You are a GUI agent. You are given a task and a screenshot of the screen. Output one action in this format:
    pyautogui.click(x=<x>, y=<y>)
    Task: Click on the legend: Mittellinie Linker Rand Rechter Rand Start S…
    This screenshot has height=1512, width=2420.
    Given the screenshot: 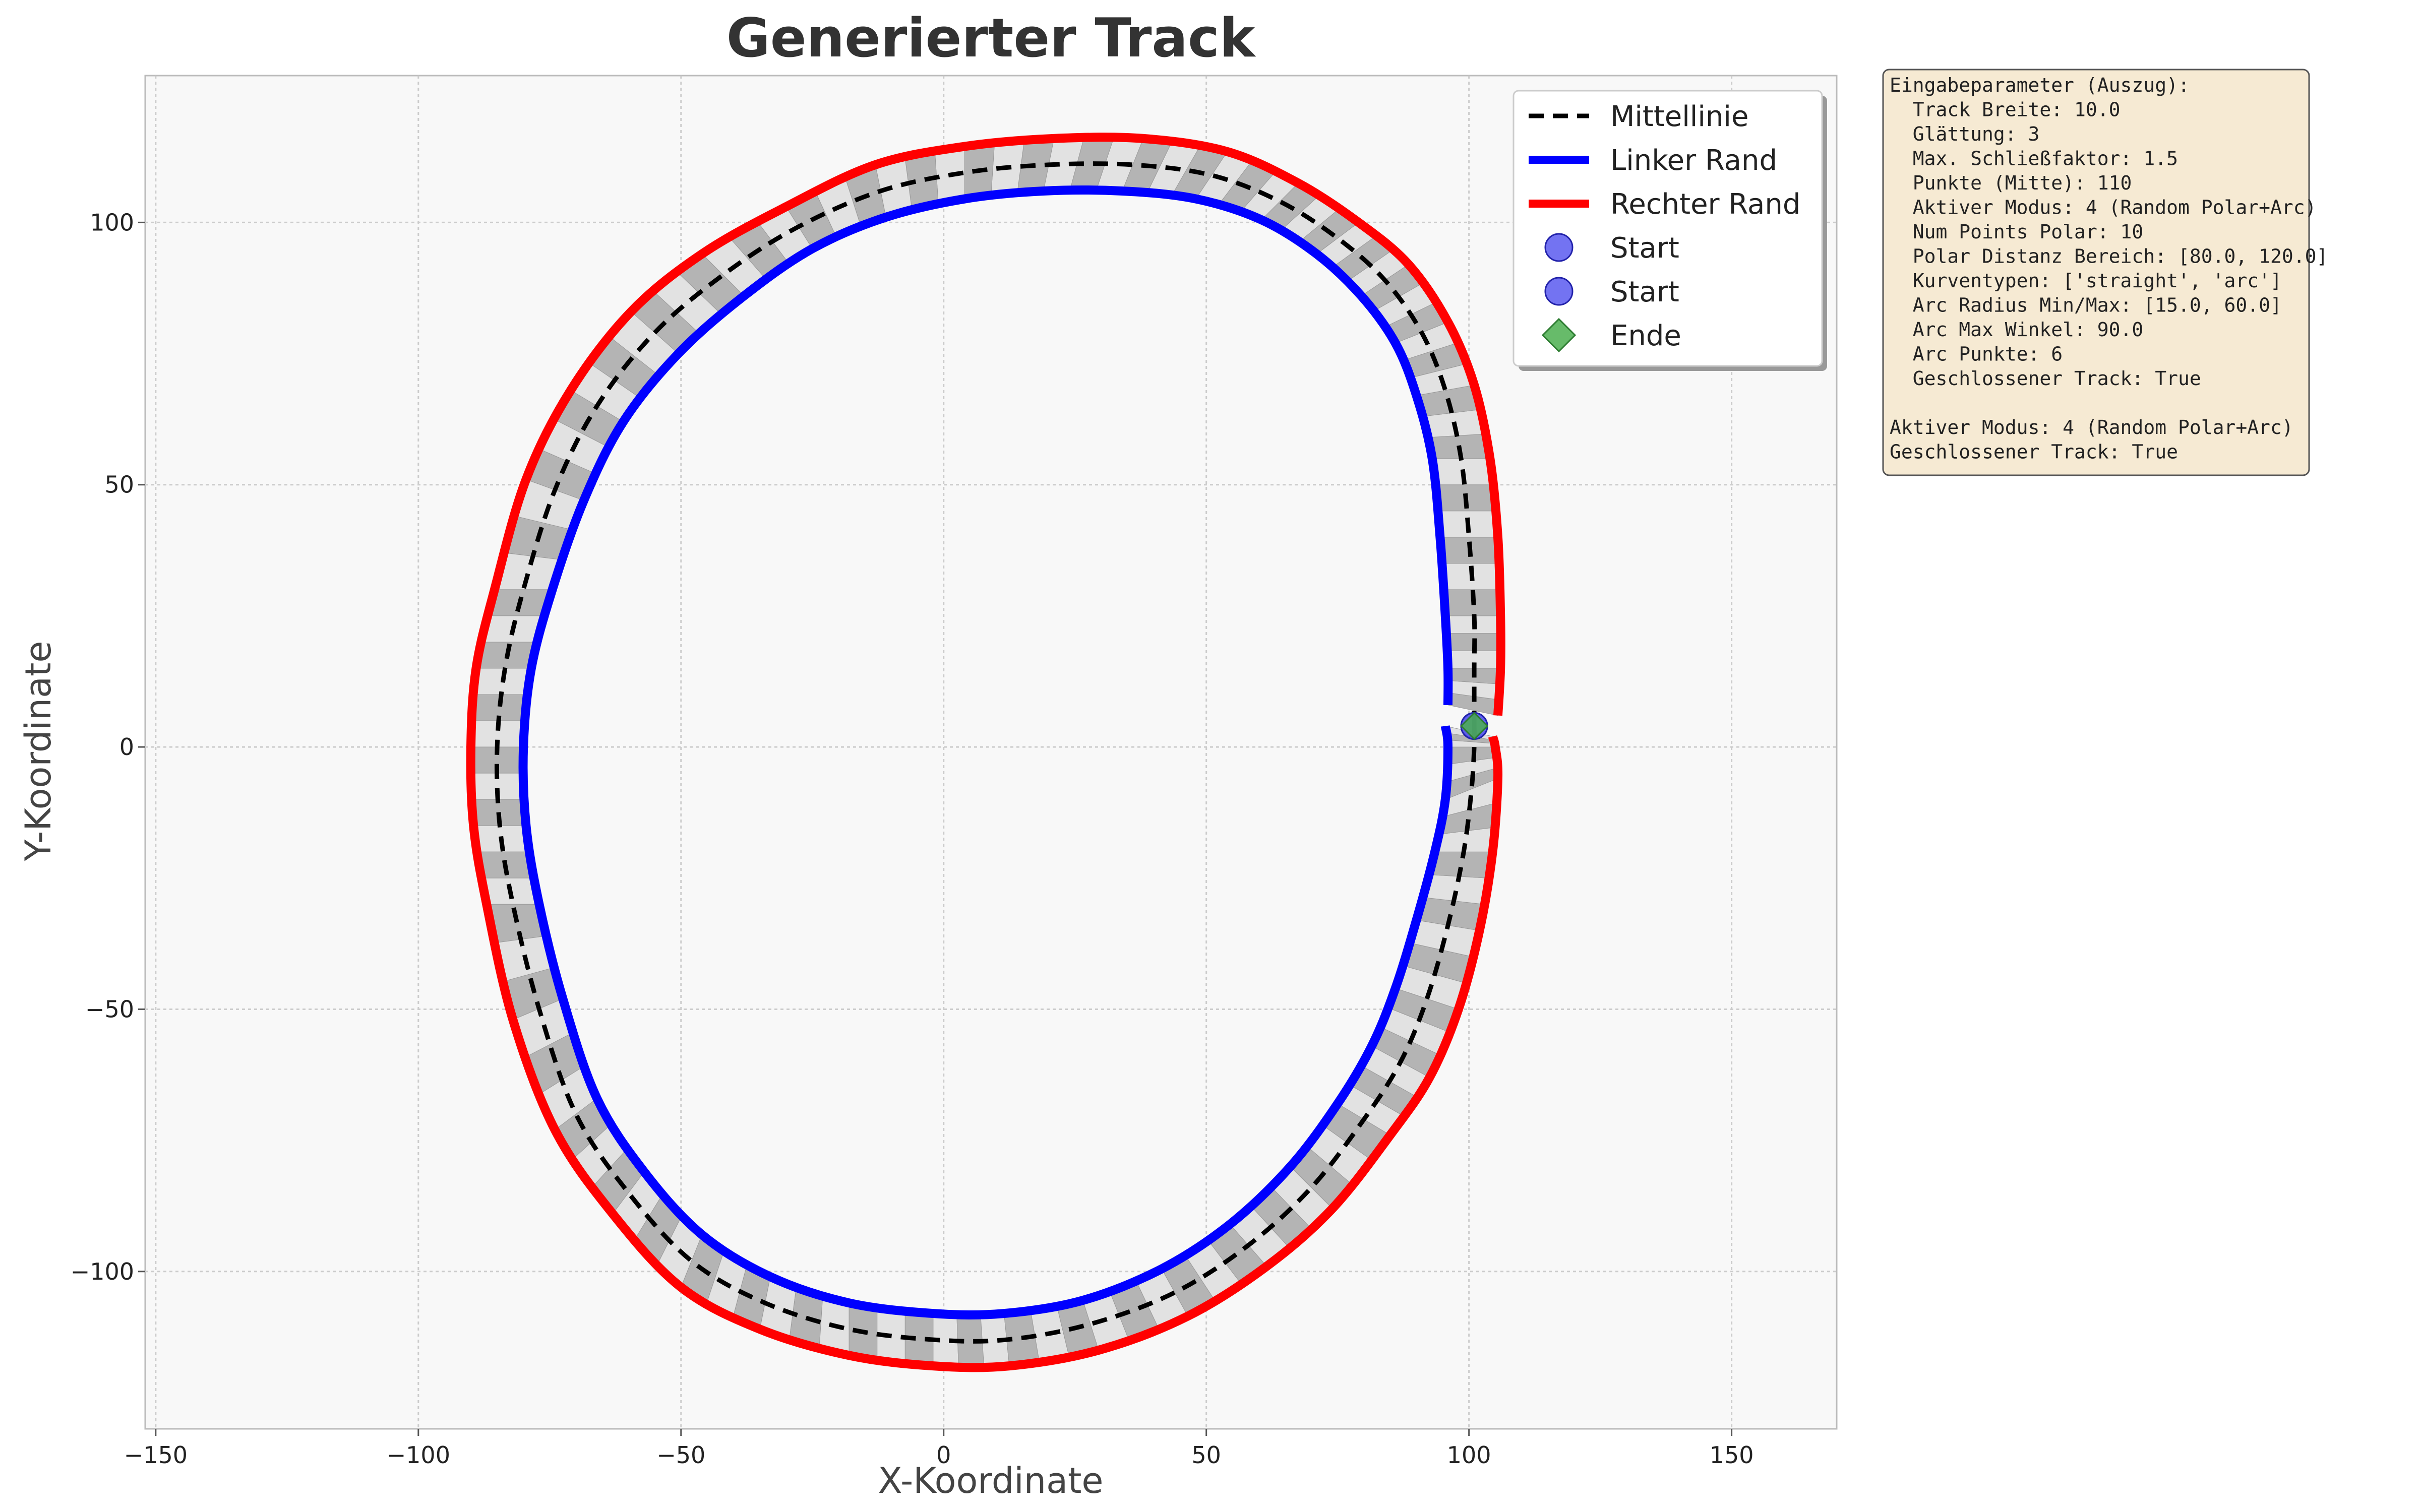 What is the action you would take?
    pyautogui.click(x=1669, y=231)
    